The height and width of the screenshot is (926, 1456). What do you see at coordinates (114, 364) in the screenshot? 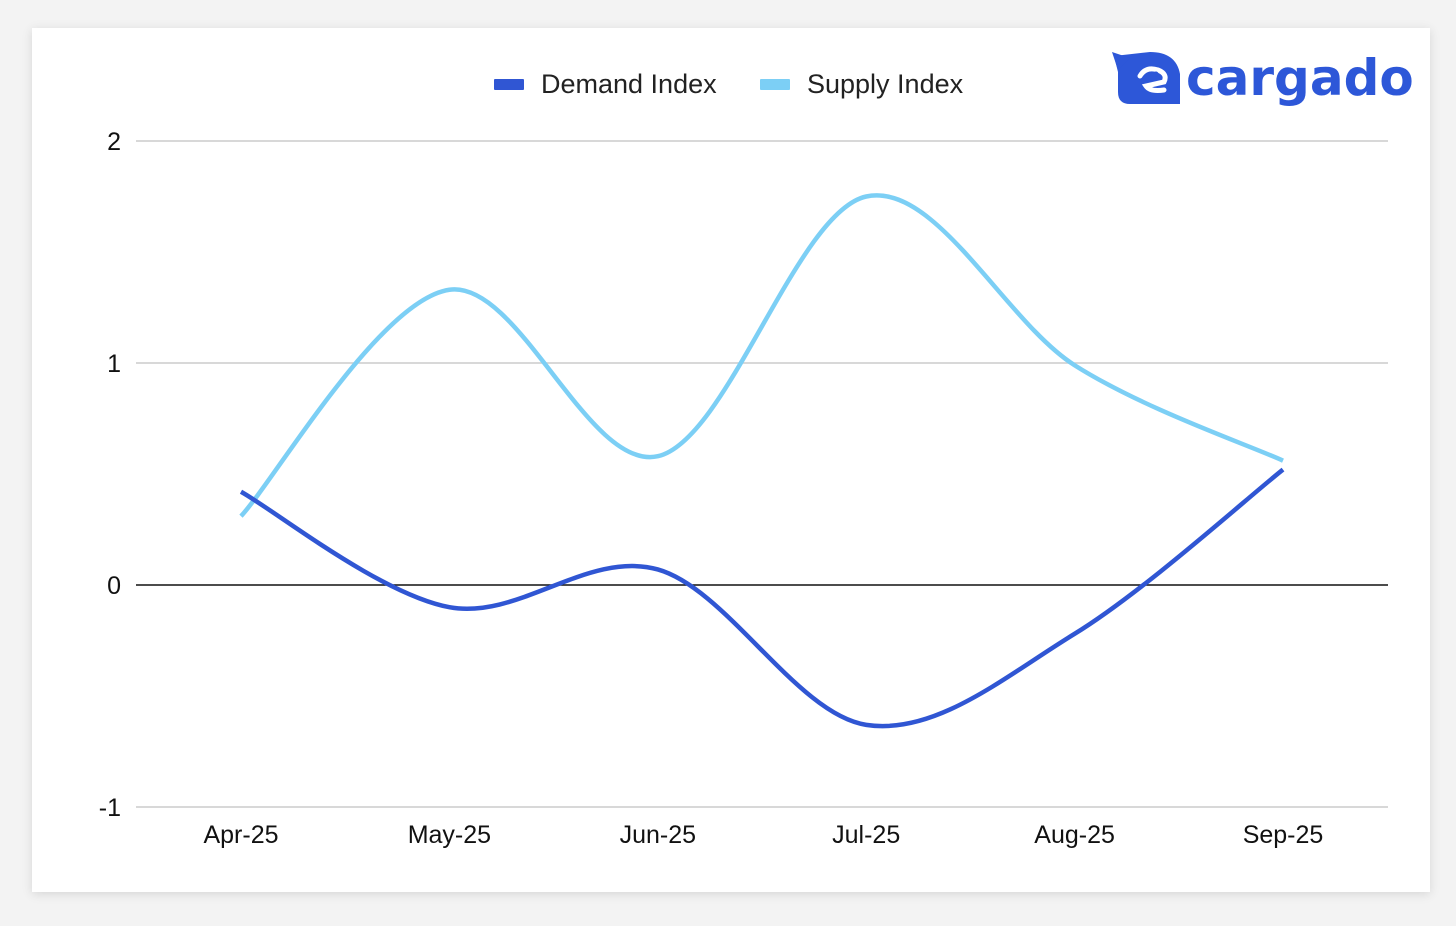
I see `y-tick-label: 1` at bounding box center [114, 364].